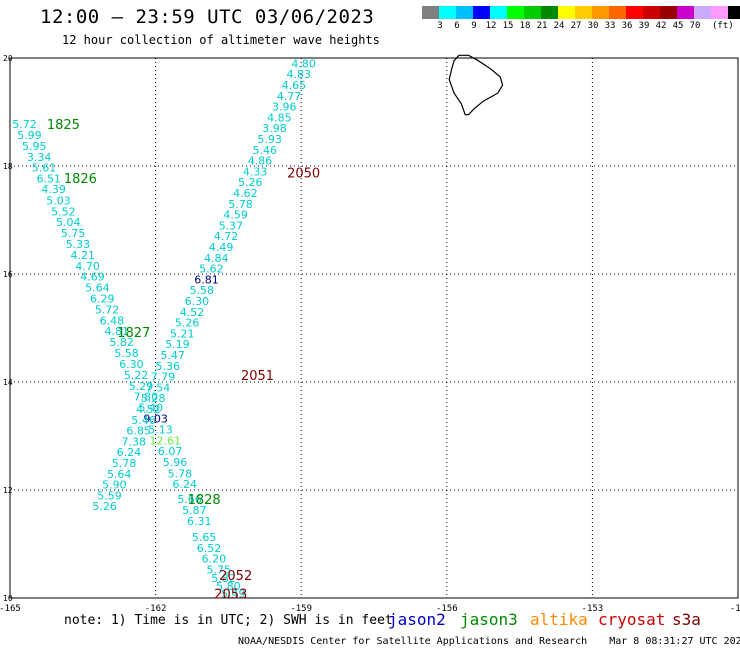  Describe the element at coordinates (156, 609) in the screenshot. I see `longitude-tick-label: -162` at that location.